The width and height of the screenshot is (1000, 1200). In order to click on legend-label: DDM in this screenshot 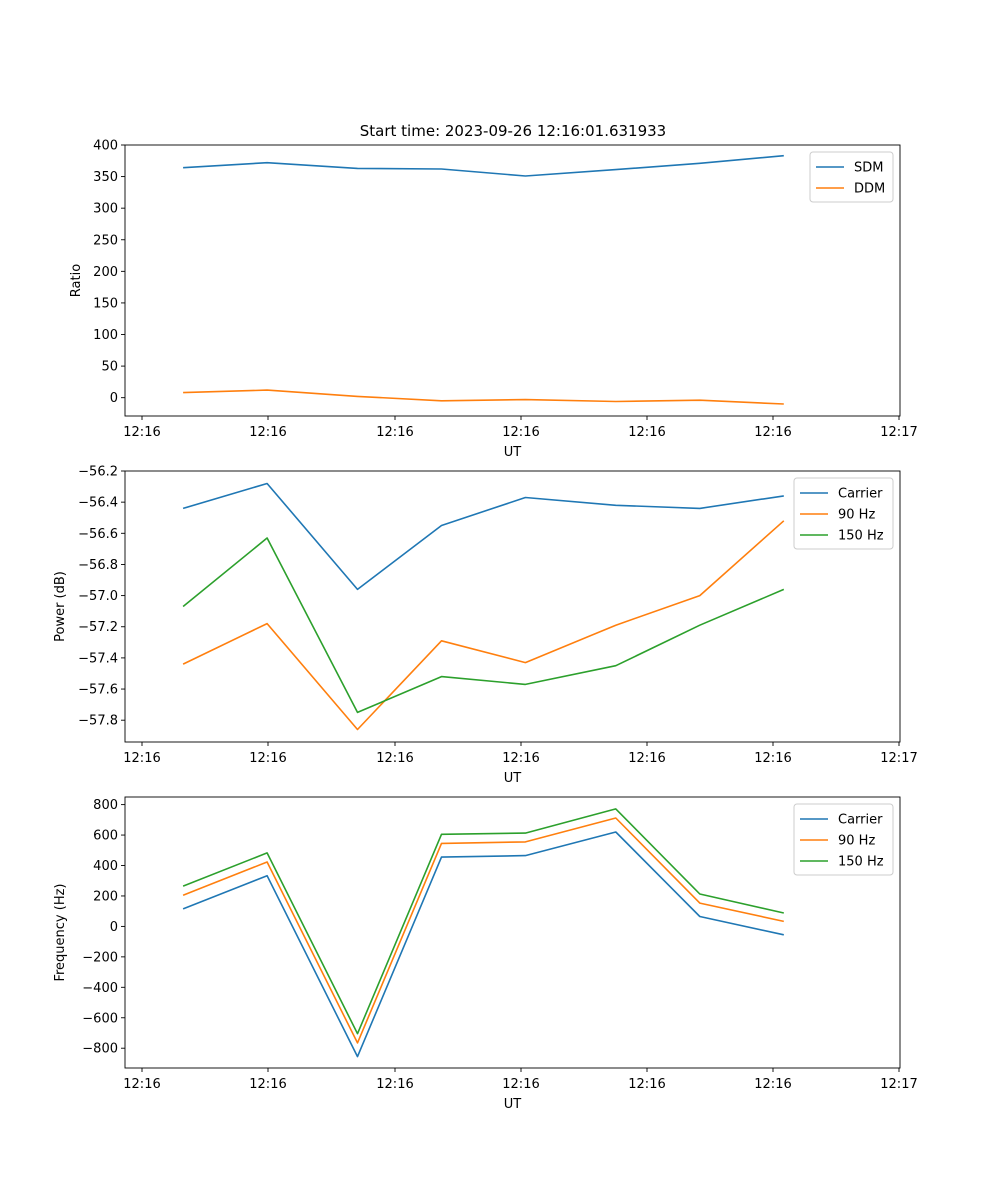, I will do `click(869, 189)`.